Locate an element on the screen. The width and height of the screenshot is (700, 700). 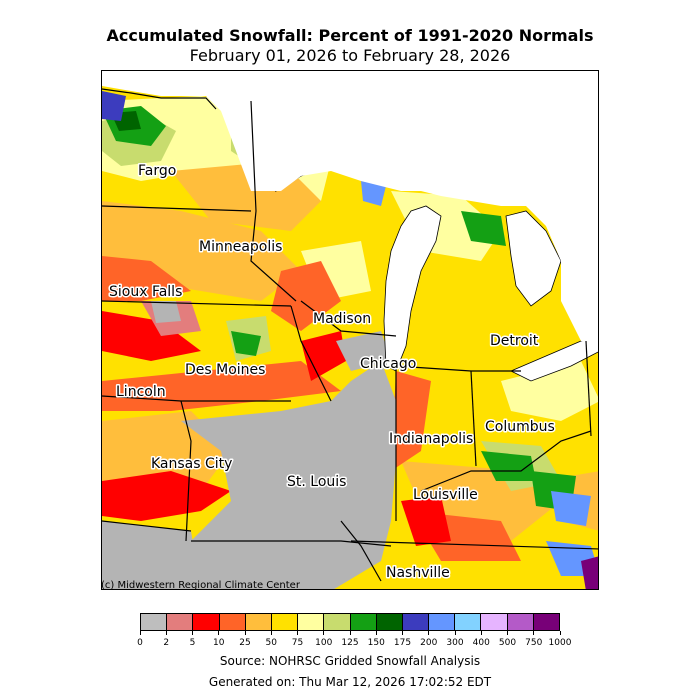
legend-tick-label: 1000 is located at coordinates (560, 643).